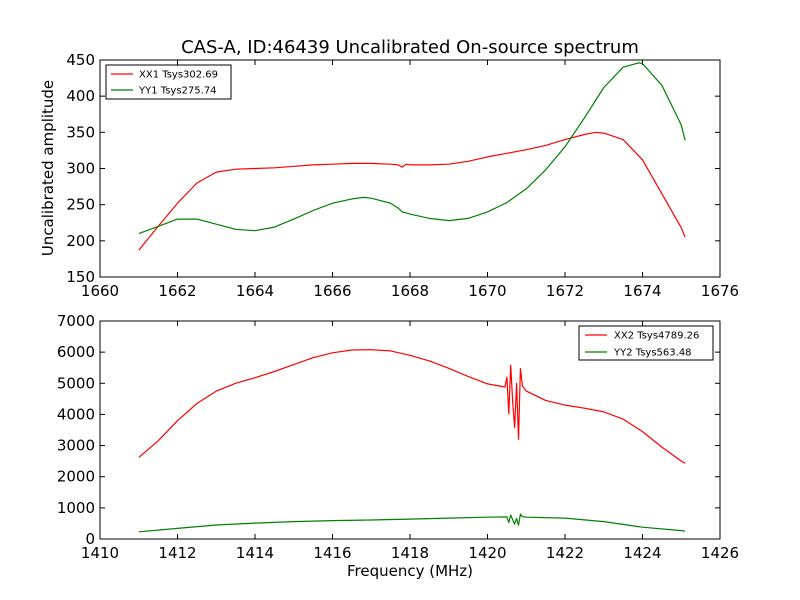  What do you see at coordinates (642, 291) in the screenshot?
I see `top-x-tick-label: 1674` at bounding box center [642, 291].